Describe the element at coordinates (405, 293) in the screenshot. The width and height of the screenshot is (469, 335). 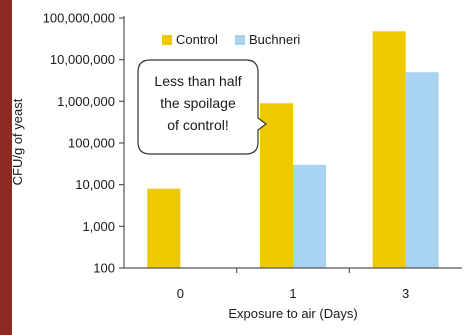
I see `x-tick-label: 3` at that location.